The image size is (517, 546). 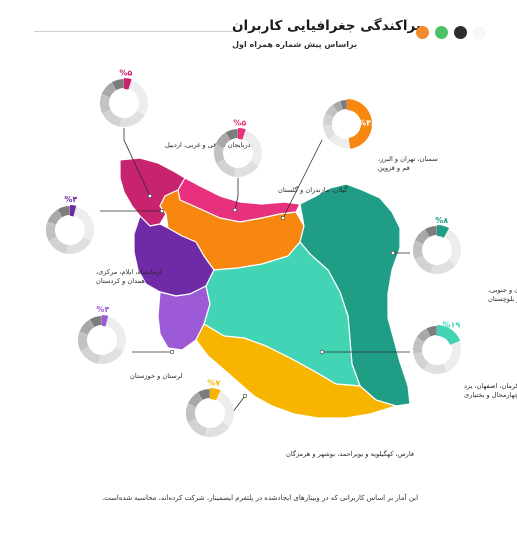 I want to click on value-label-gil: %۵, so click(x=239, y=122).